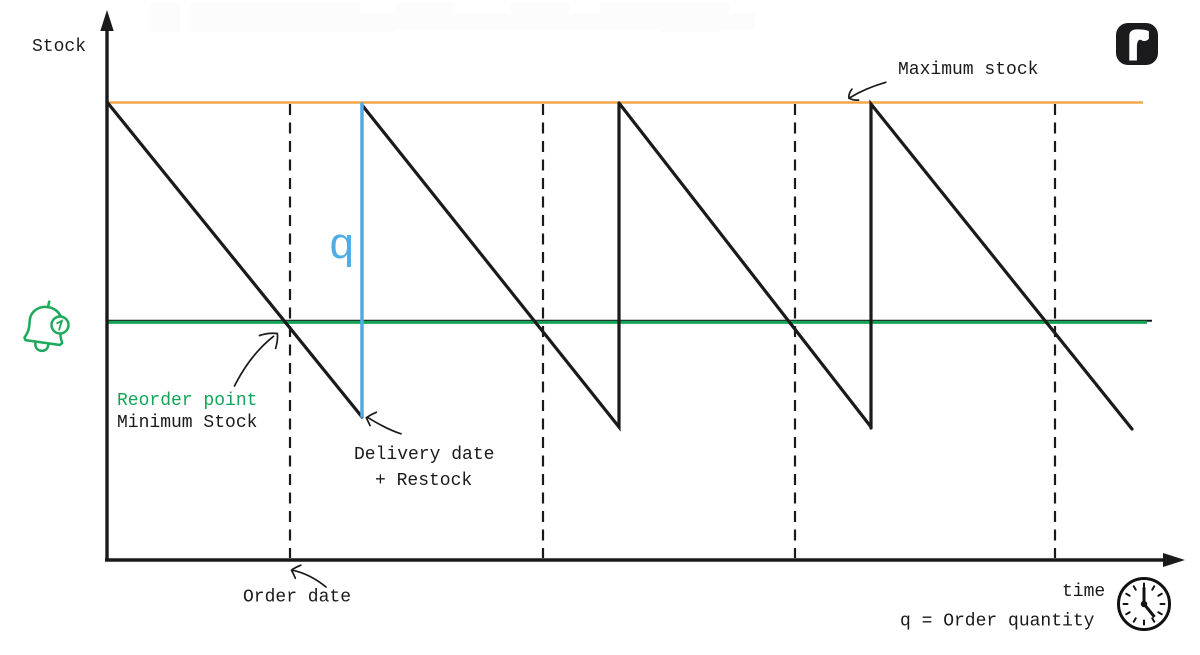  I want to click on svg-text: Order date, so click(297, 598).